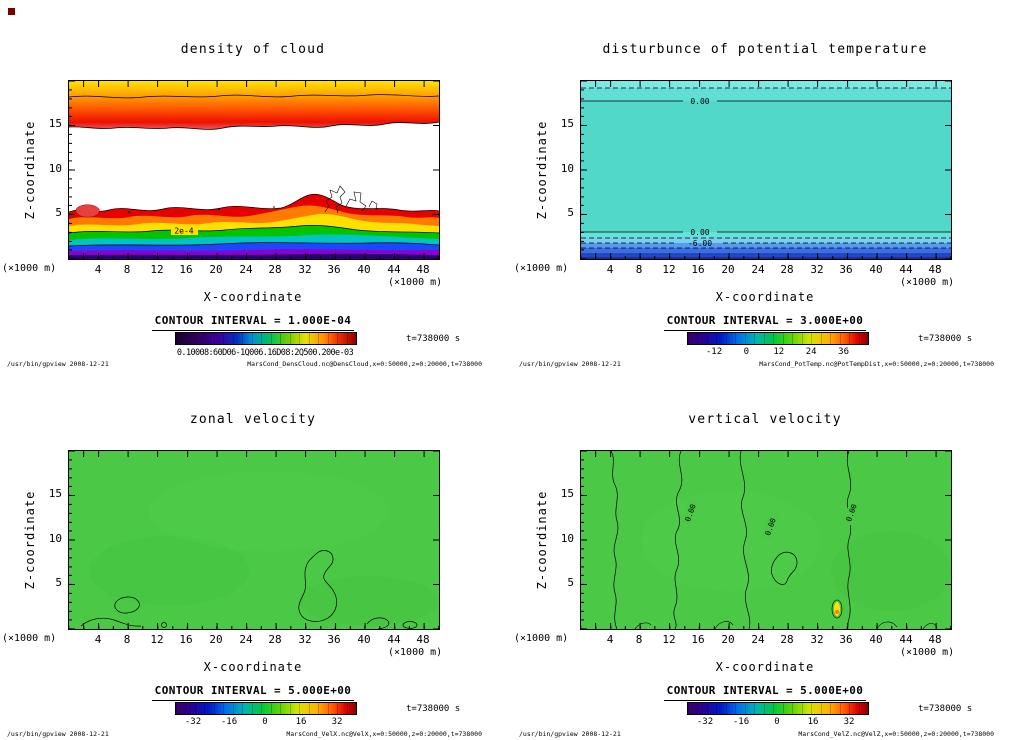 This screenshot has height=740, width=1024. I want to click on contour-interval: CONTOUR INTERVAL = 5.000E+00, so click(765, 692).